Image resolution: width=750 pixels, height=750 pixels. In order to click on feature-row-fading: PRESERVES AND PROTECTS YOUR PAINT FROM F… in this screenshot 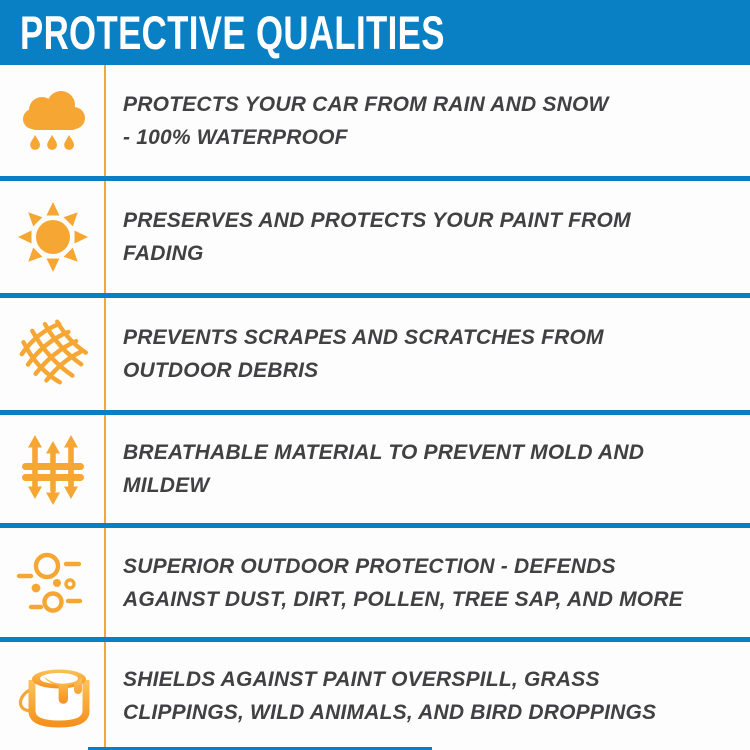, I will do `click(375, 237)`.